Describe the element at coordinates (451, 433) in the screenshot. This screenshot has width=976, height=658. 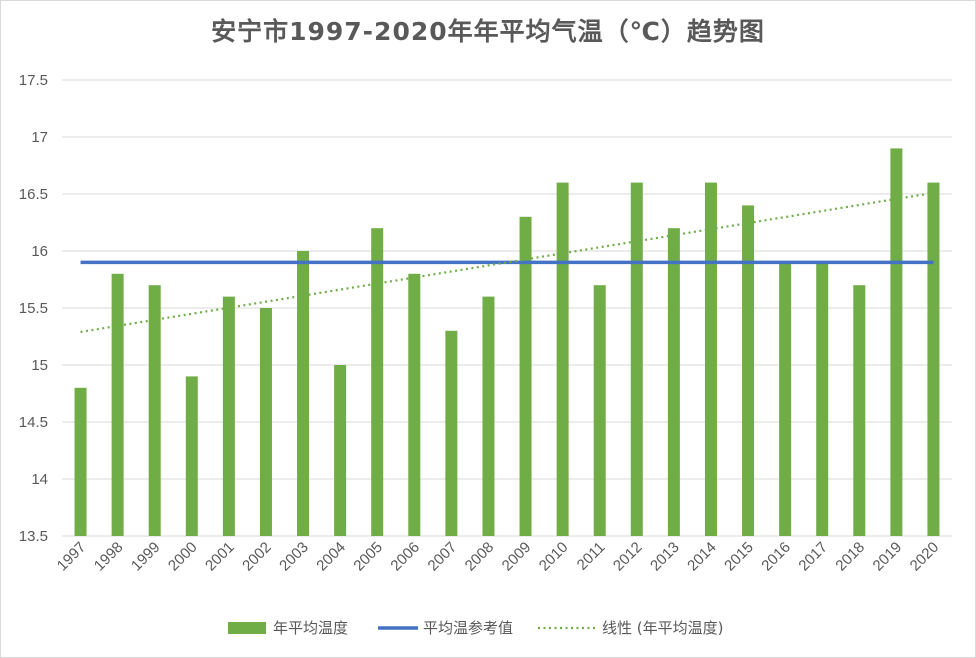
I see `bar-2007` at that location.